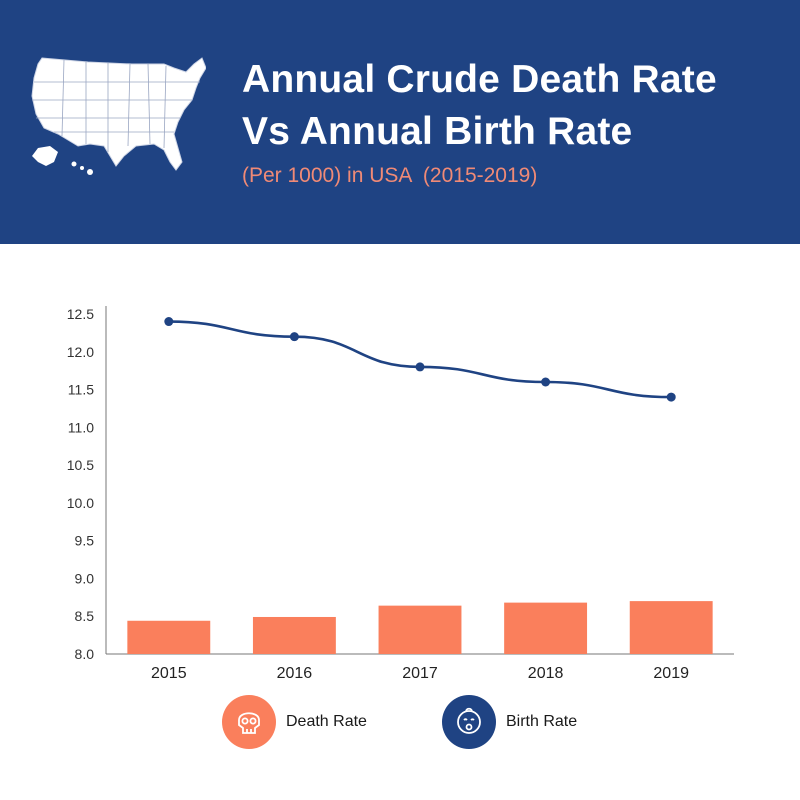 This screenshot has width=800, height=800. What do you see at coordinates (326, 721) in the screenshot?
I see `legend-death-rate-label: Death Rate` at bounding box center [326, 721].